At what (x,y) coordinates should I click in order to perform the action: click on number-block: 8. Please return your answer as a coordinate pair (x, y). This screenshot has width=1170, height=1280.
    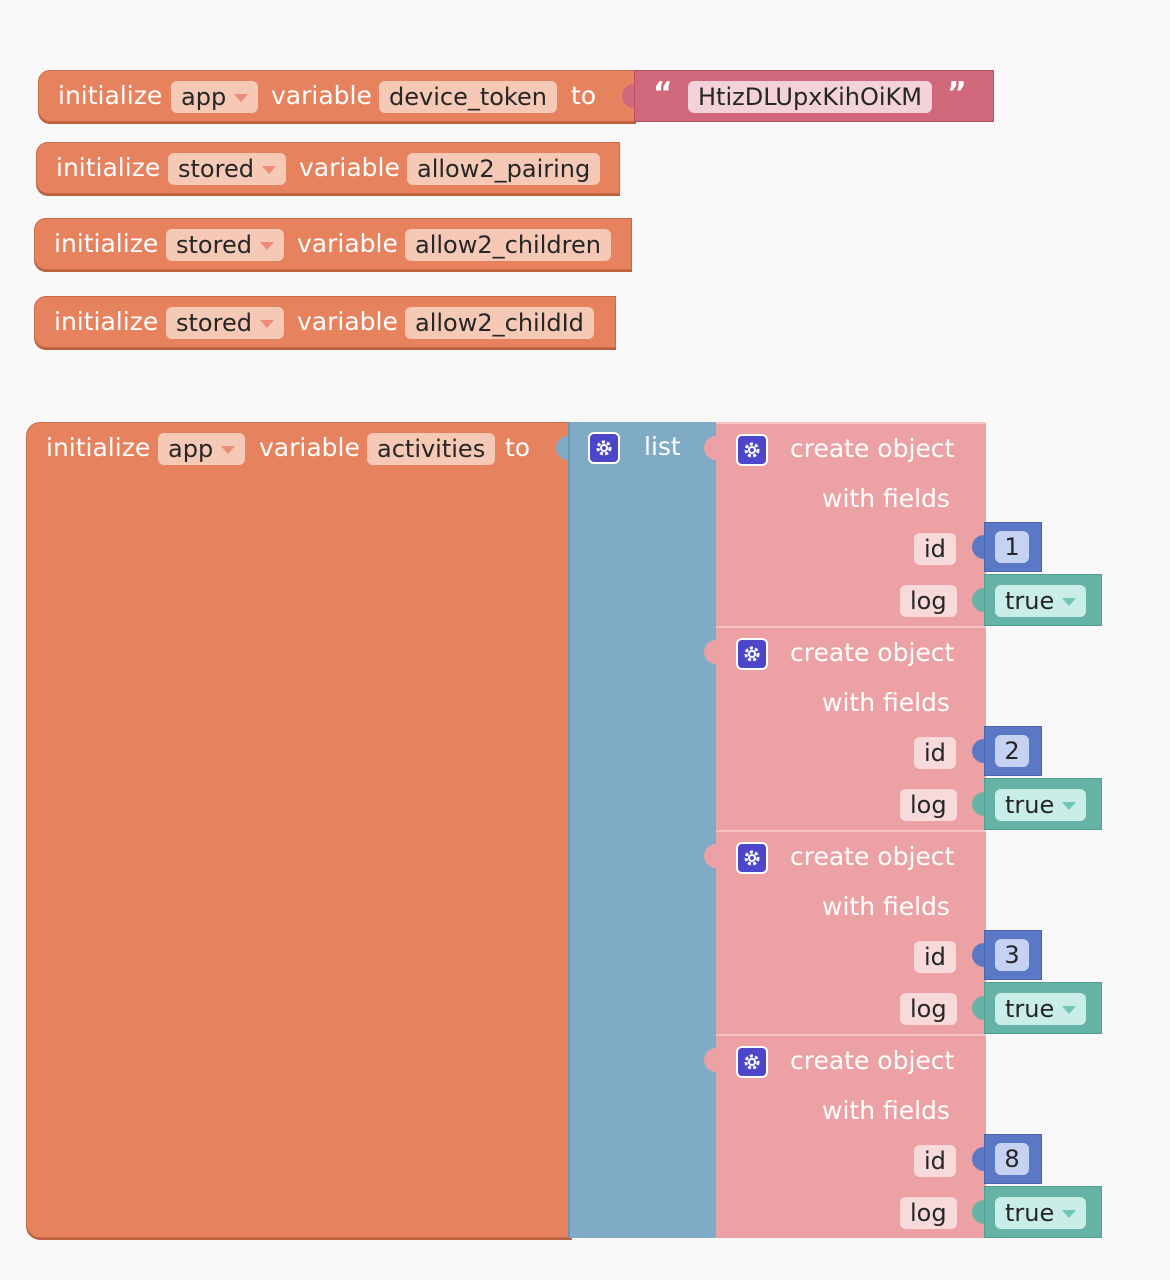
    Looking at the image, I should click on (1013, 1159).